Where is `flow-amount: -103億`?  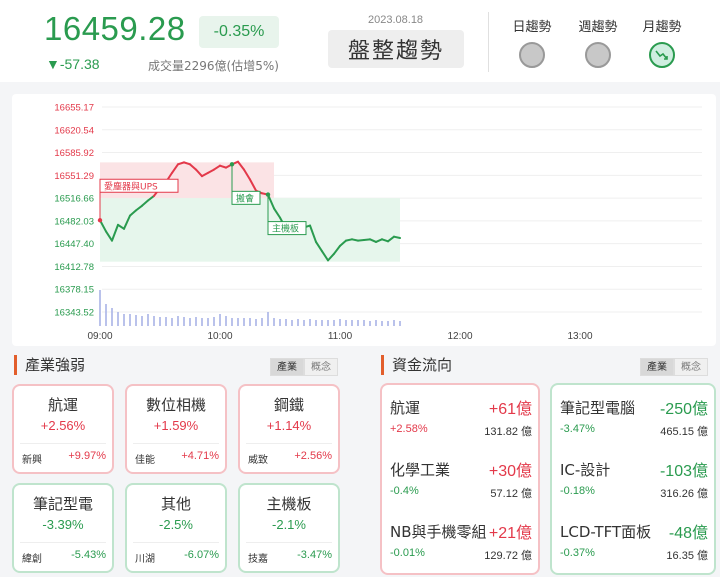
flow-amount: -103億 is located at coordinates (682, 469).